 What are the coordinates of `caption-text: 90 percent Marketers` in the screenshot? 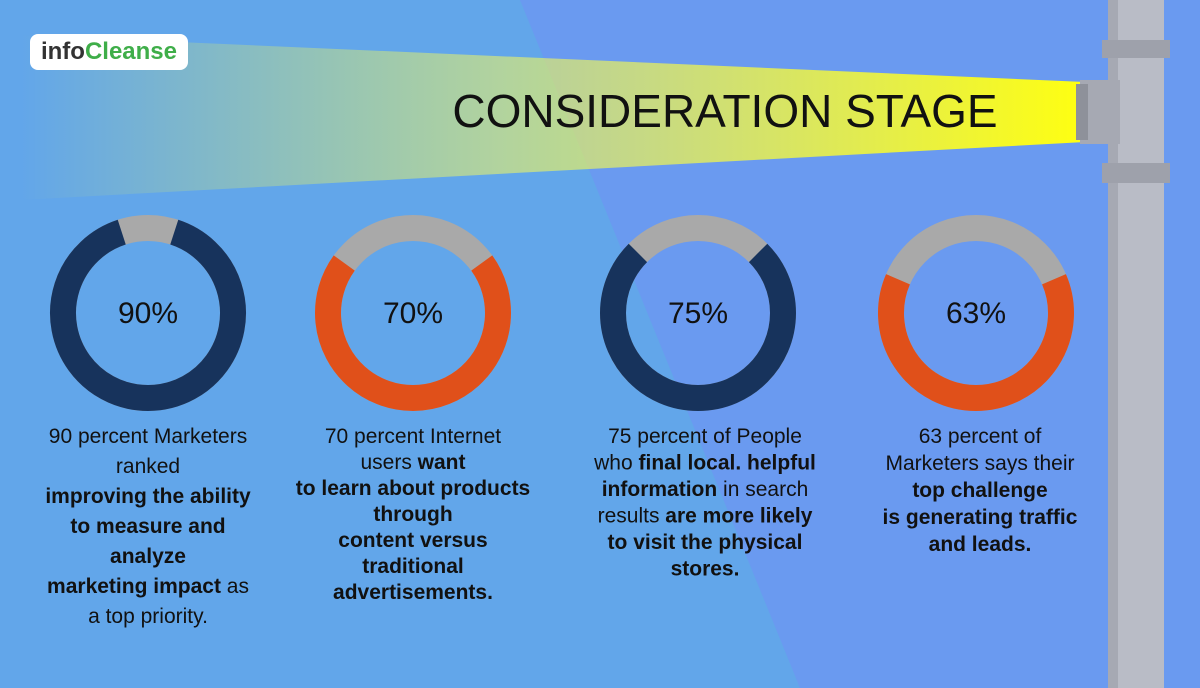 It's located at (148, 436).